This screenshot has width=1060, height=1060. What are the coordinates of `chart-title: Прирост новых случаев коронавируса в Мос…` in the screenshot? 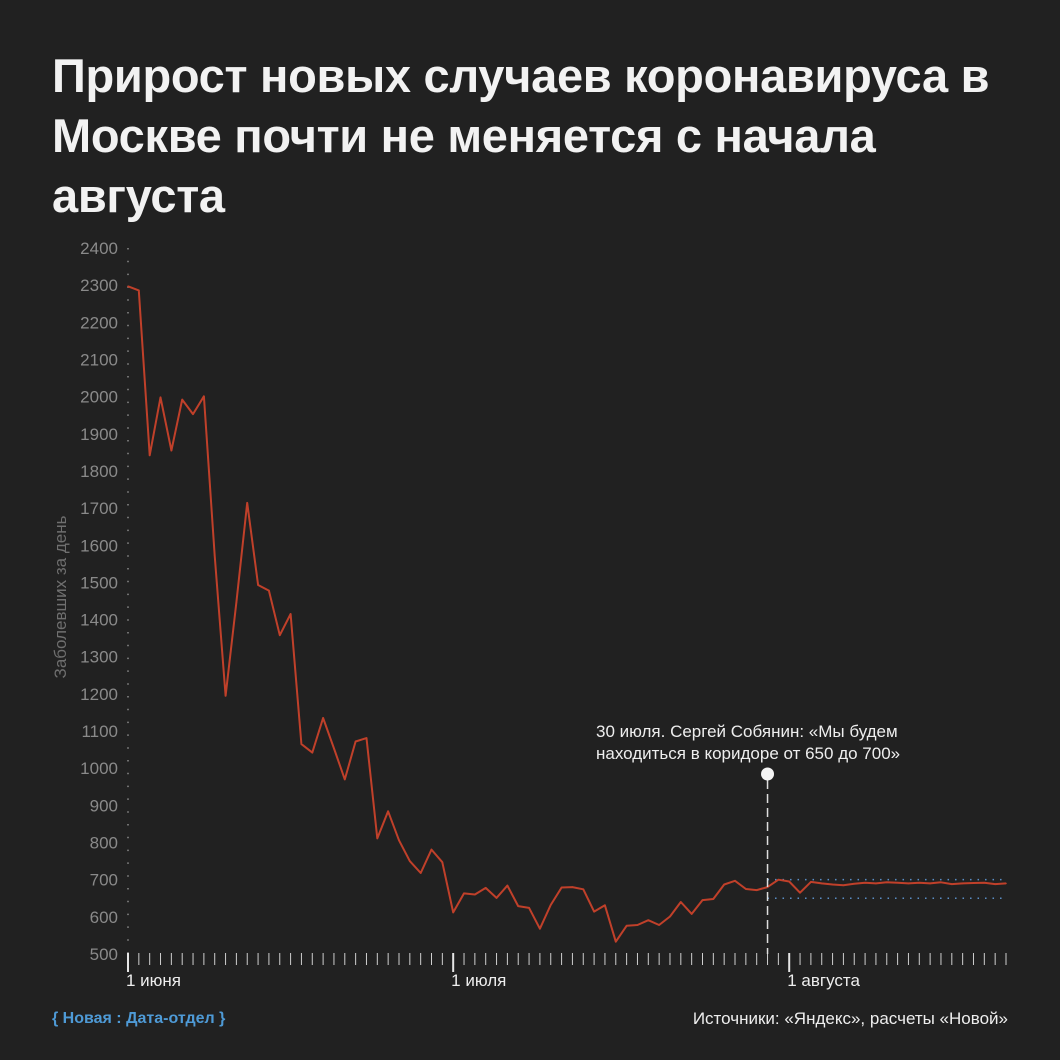 It's located at (521, 135).